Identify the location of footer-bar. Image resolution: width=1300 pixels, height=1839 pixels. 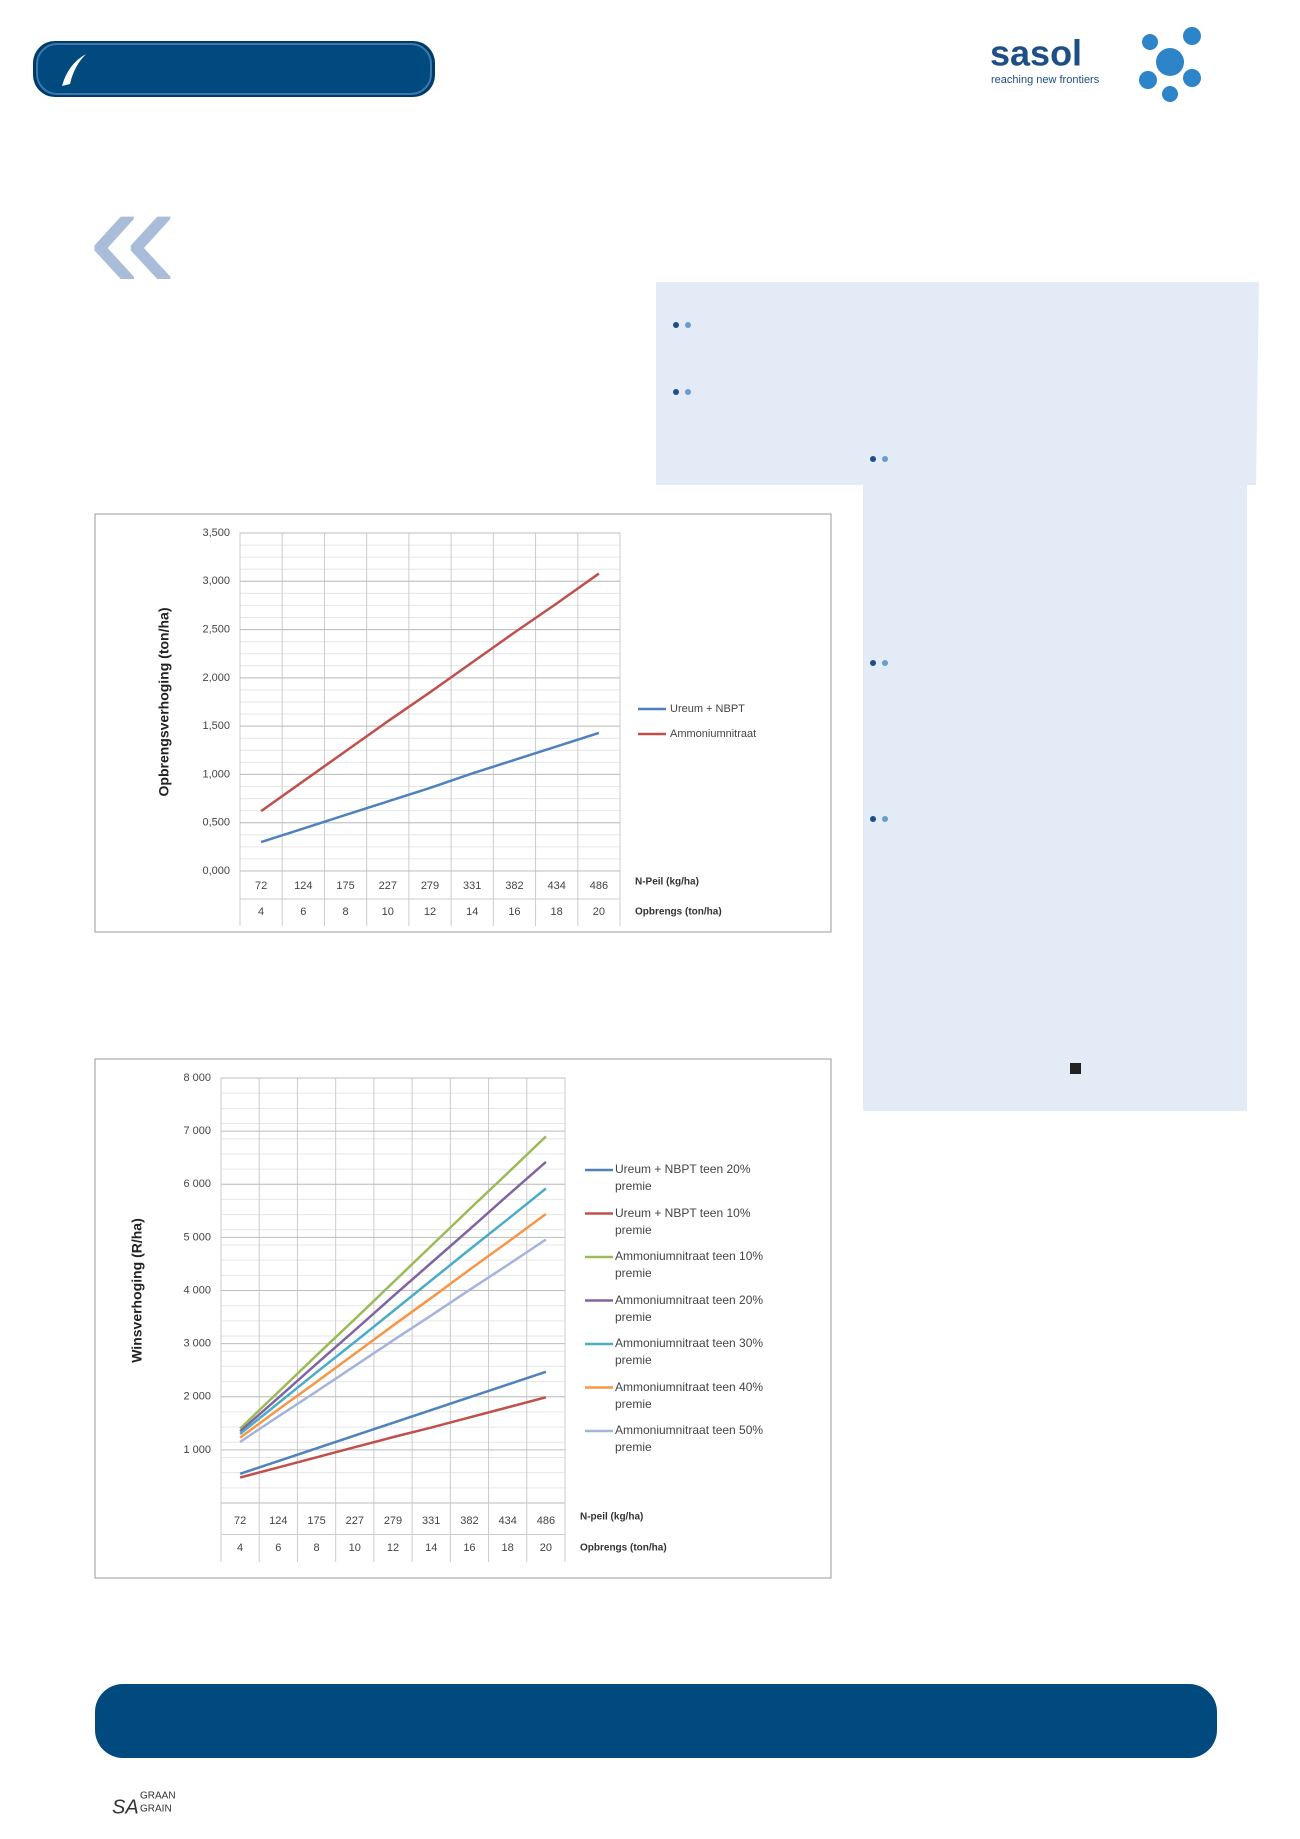
(656, 1721).